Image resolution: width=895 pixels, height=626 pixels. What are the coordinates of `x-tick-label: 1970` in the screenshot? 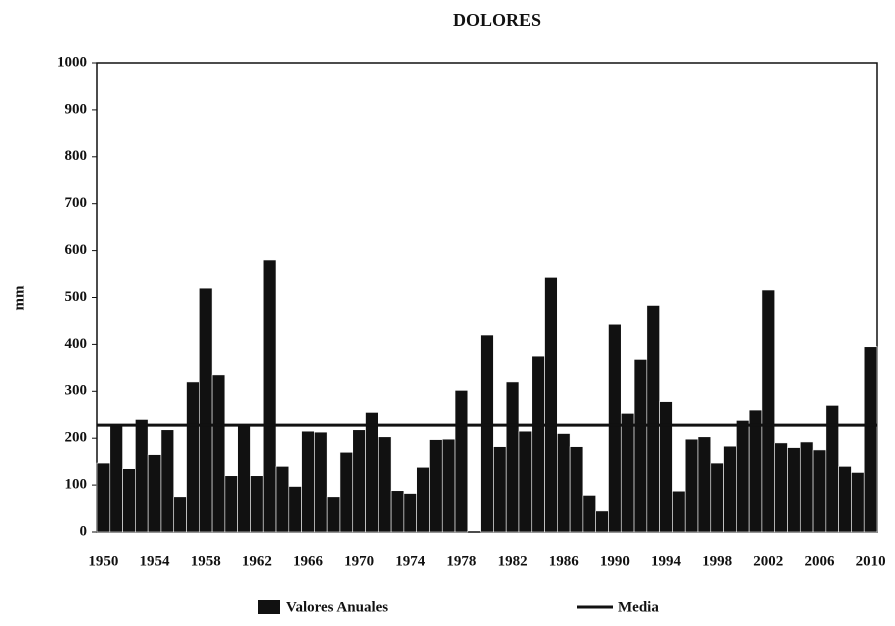 It's located at (359, 561).